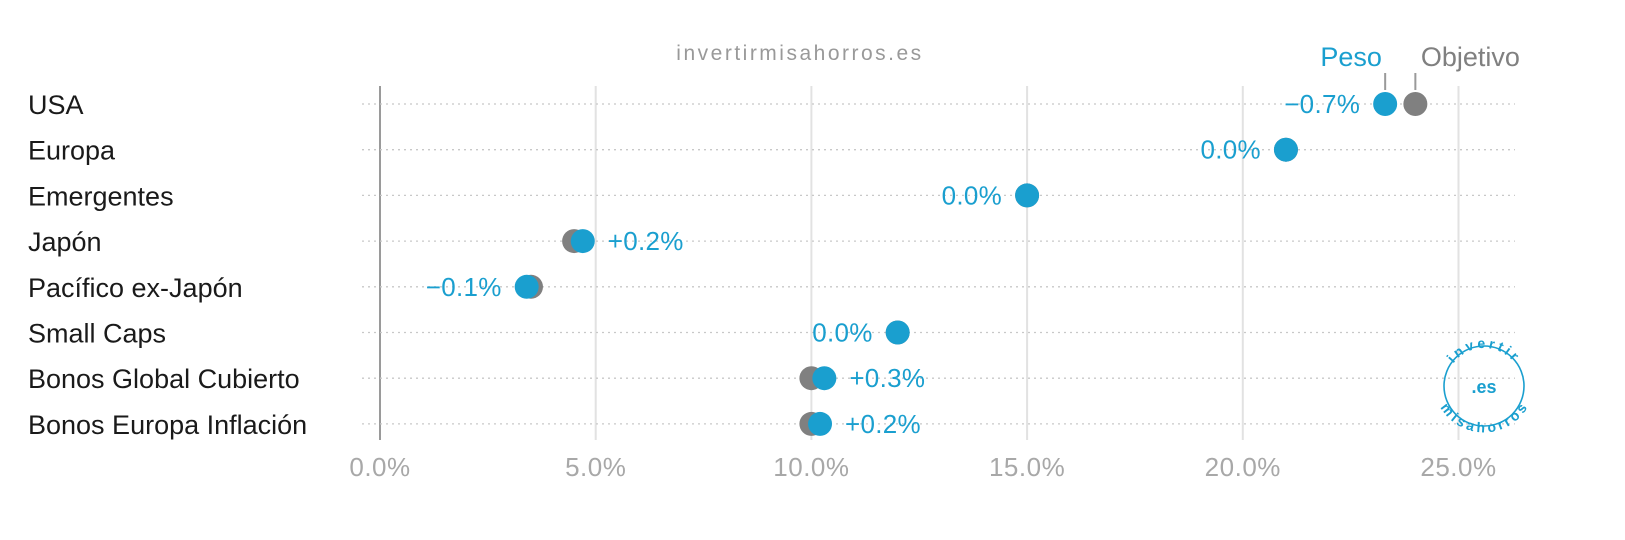  What do you see at coordinates (811, 467) in the screenshot?
I see `x-tick-label: 10.0%` at bounding box center [811, 467].